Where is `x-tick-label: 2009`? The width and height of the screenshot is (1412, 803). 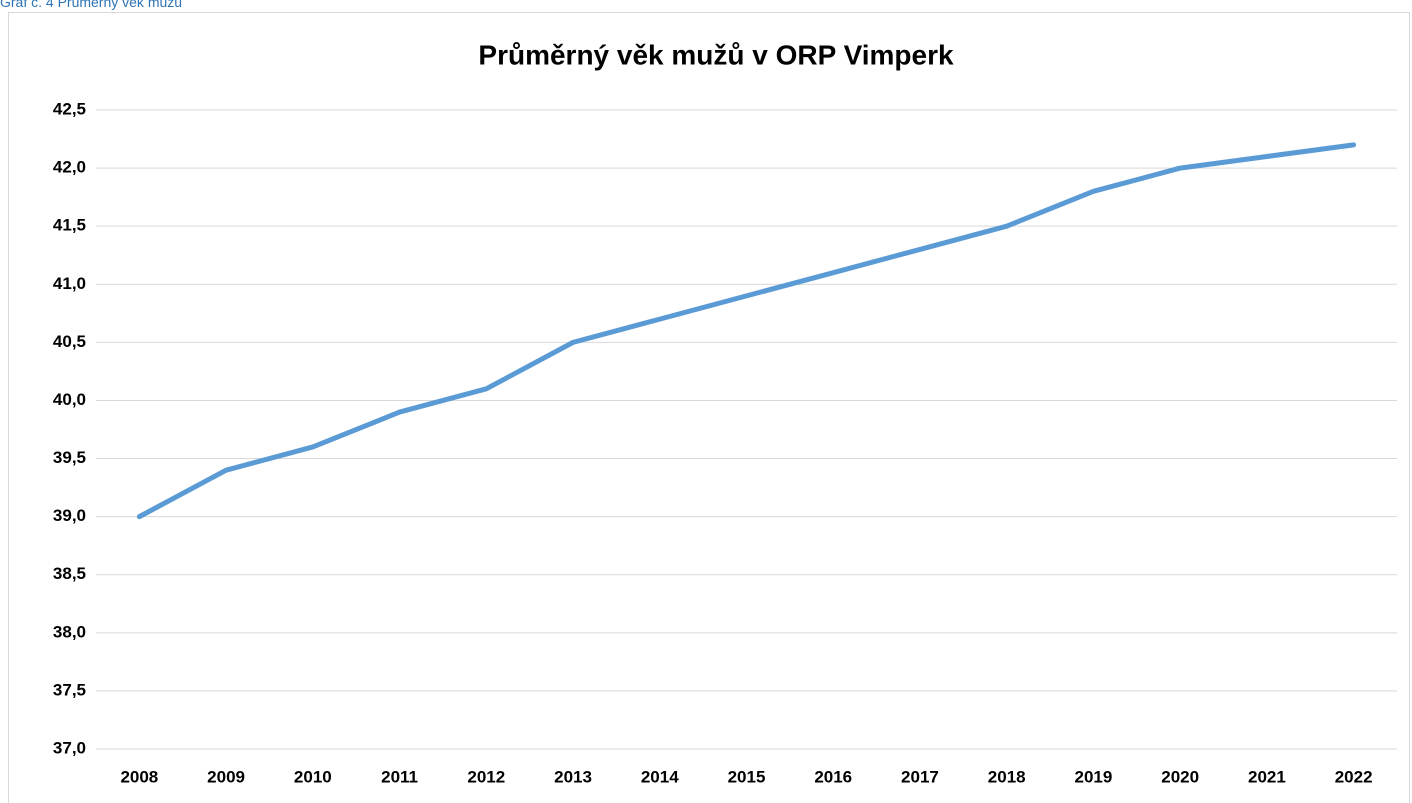 x-tick-label: 2009 is located at coordinates (226, 776).